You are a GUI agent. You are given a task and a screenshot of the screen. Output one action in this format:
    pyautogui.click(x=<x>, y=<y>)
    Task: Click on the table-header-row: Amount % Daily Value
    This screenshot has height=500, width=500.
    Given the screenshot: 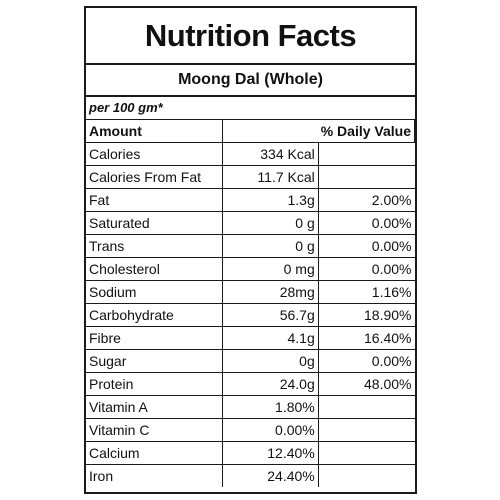 What is the action you would take?
    pyautogui.click(x=250, y=131)
    